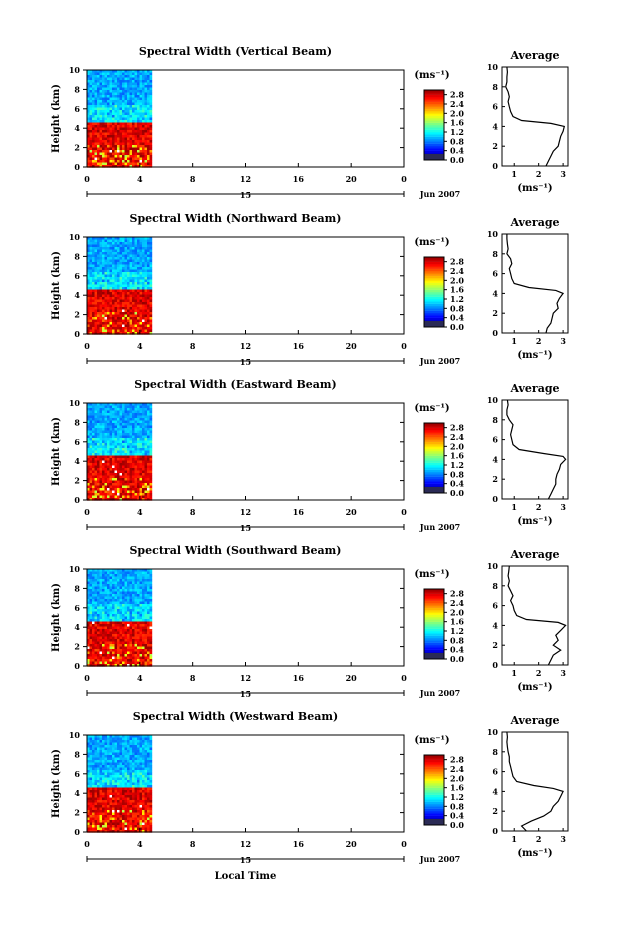  Describe the element at coordinates (77, 647) in the screenshot. I see `y-tick-label: 2` at that location.